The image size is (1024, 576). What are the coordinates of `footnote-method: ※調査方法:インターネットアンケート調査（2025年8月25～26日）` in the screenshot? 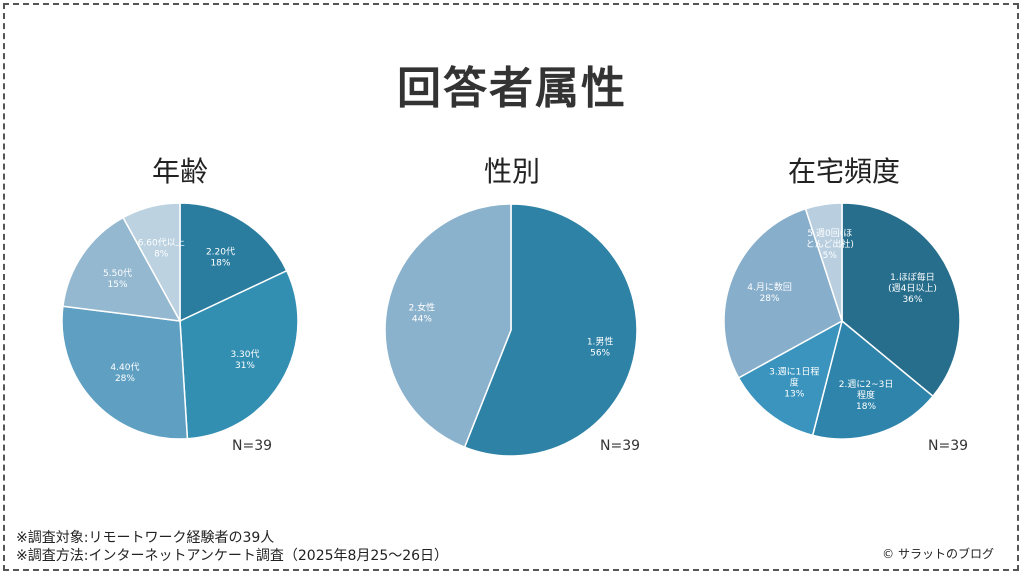 It's located at (232, 556).